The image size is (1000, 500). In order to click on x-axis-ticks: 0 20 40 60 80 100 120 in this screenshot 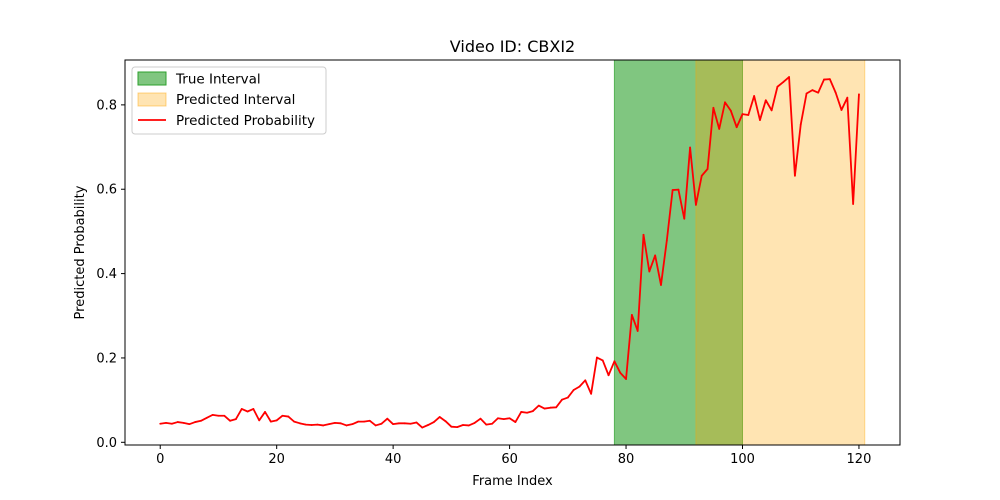, I will do `click(513, 456)`.